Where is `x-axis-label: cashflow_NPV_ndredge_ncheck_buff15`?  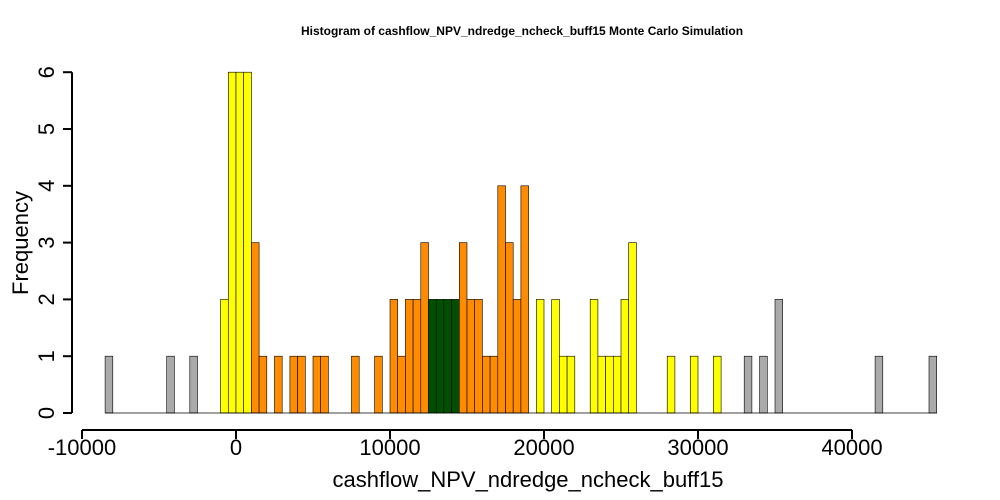 x-axis-label: cashflow_NPV_ndredge_ncheck_buff15 is located at coordinates (528, 479).